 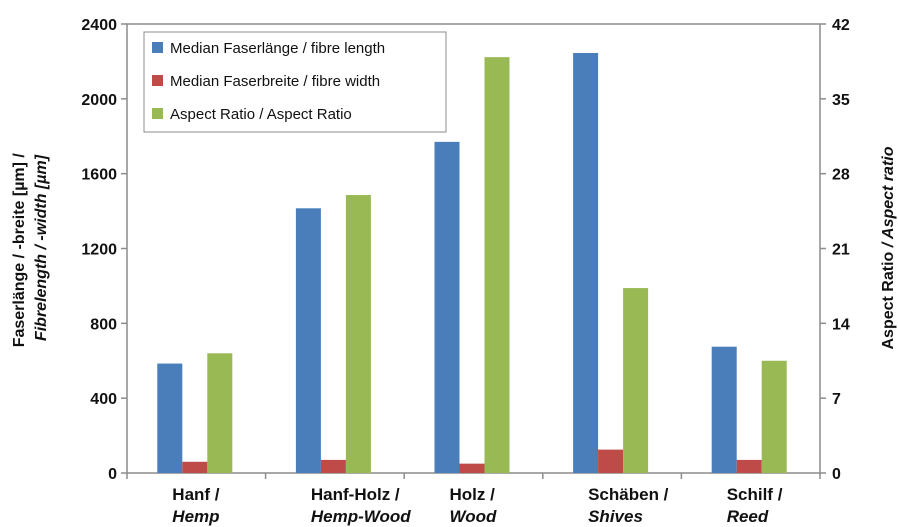 What do you see at coordinates (41, 247) in the screenshot?
I see `left-axis-title-line2: Fibrelength / -width [µm]` at bounding box center [41, 247].